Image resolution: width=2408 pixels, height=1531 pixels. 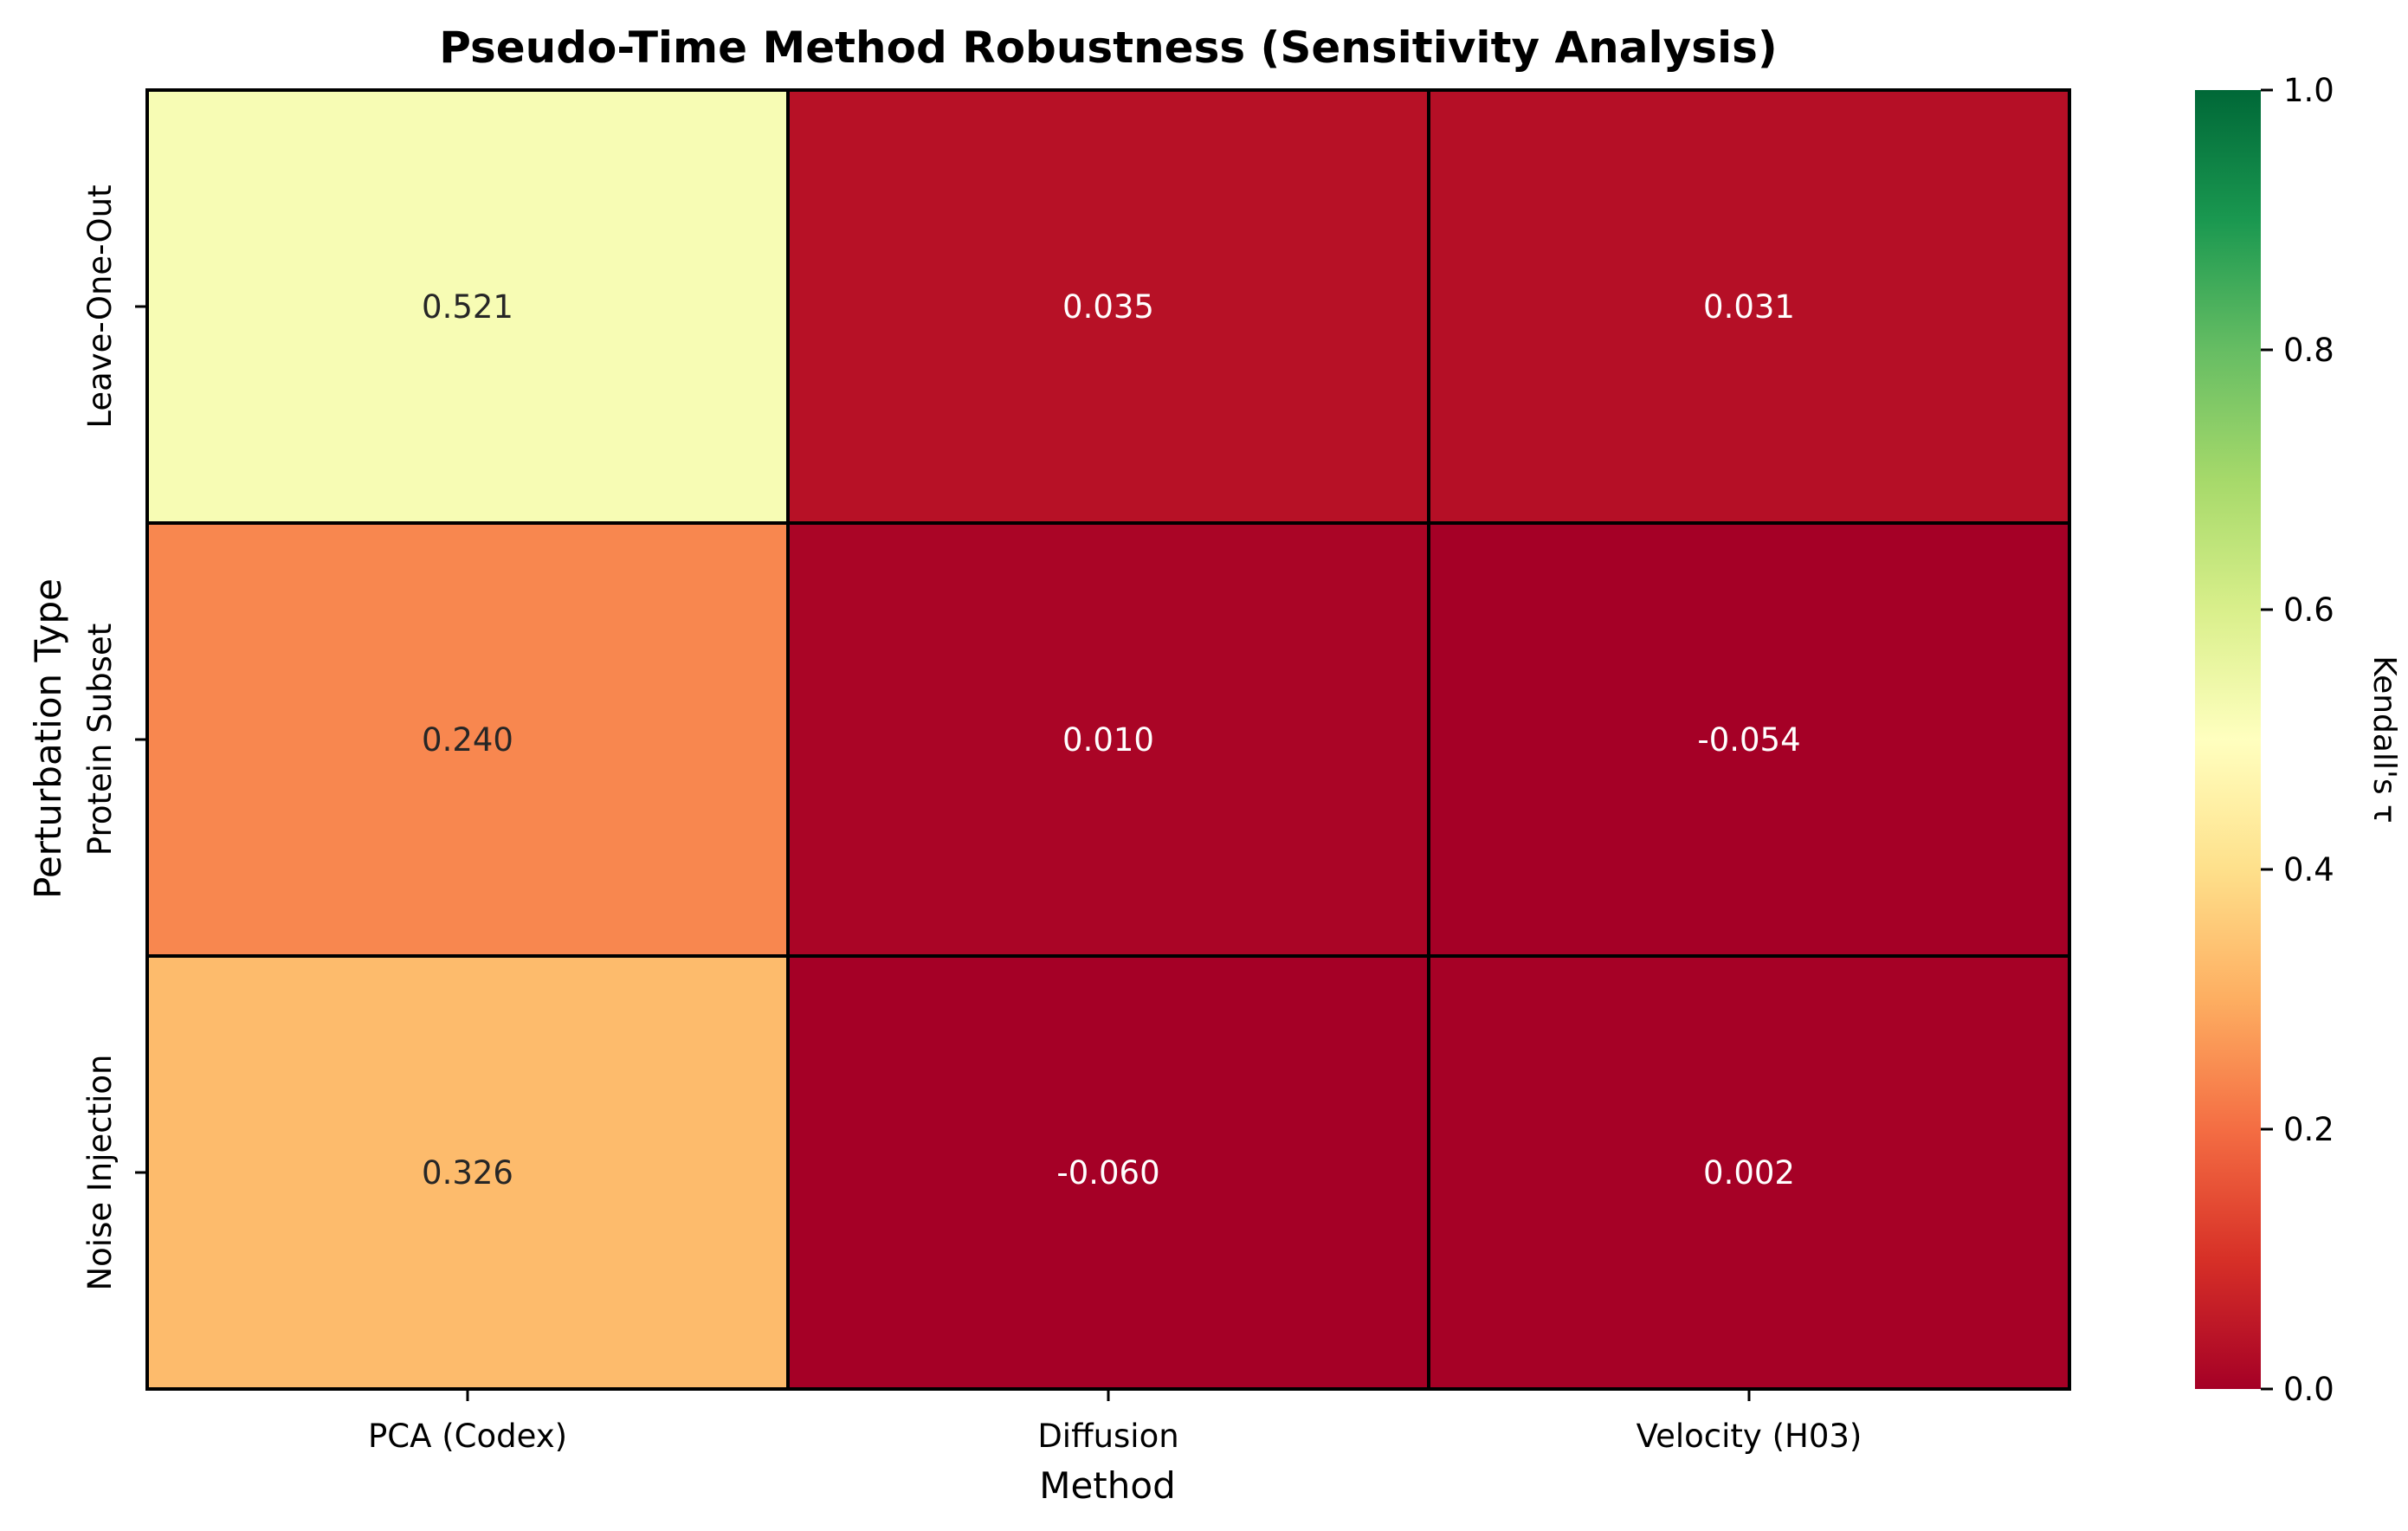 I want to click on colorbar-ticks: 0.0 0.2 0.4 0.6 0.8 1.0, so click(x=2297, y=740).